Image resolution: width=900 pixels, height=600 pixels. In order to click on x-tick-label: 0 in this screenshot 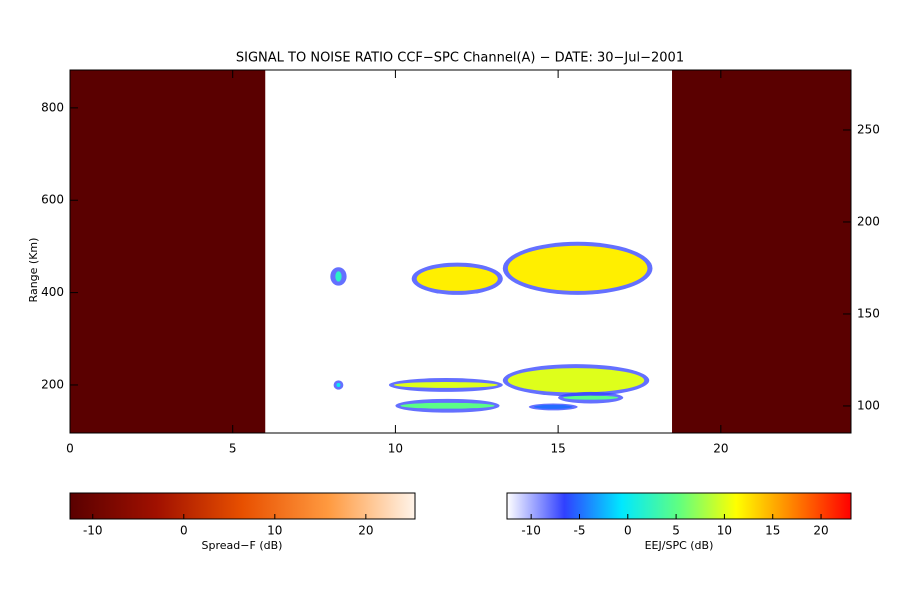, I will do `click(70, 449)`.